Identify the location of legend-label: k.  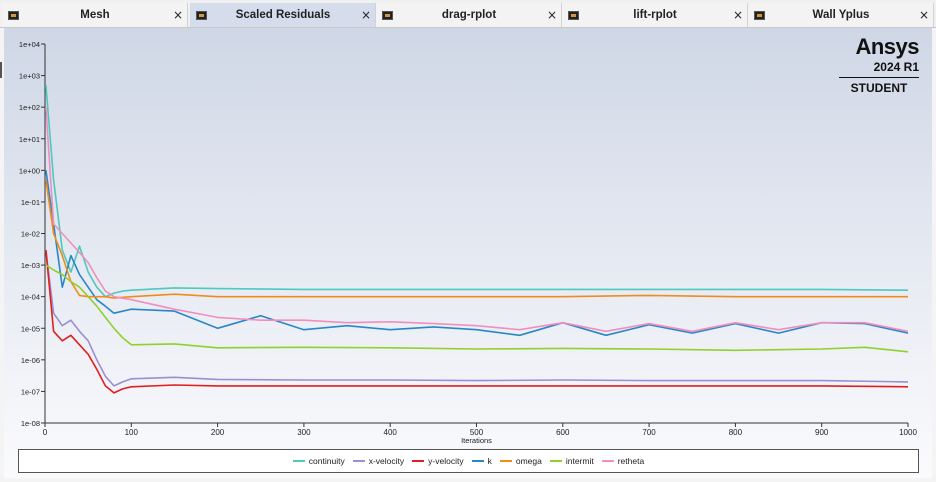
(489, 461).